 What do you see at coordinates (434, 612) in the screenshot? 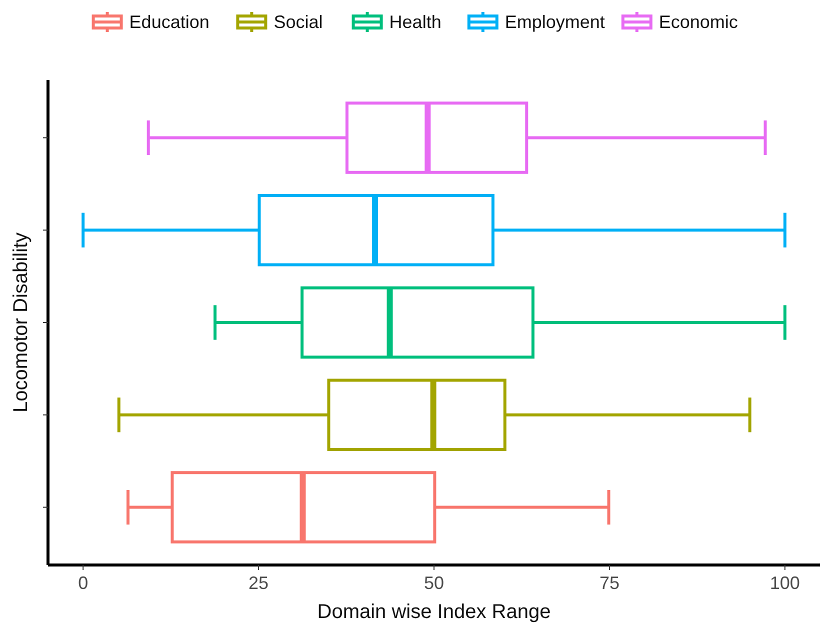
I see `x-axis-title: Domain wise Index Range` at bounding box center [434, 612].